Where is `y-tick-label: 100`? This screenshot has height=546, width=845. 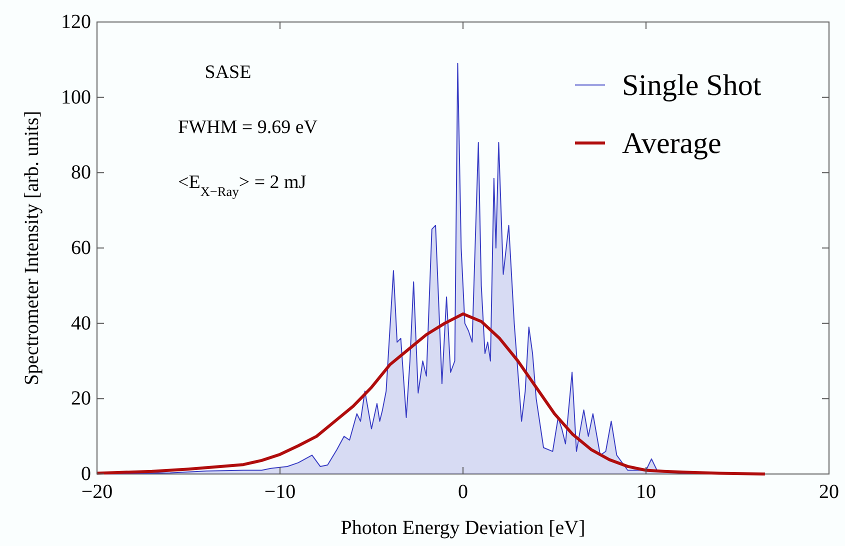
y-tick-label: 100 is located at coordinates (76, 97).